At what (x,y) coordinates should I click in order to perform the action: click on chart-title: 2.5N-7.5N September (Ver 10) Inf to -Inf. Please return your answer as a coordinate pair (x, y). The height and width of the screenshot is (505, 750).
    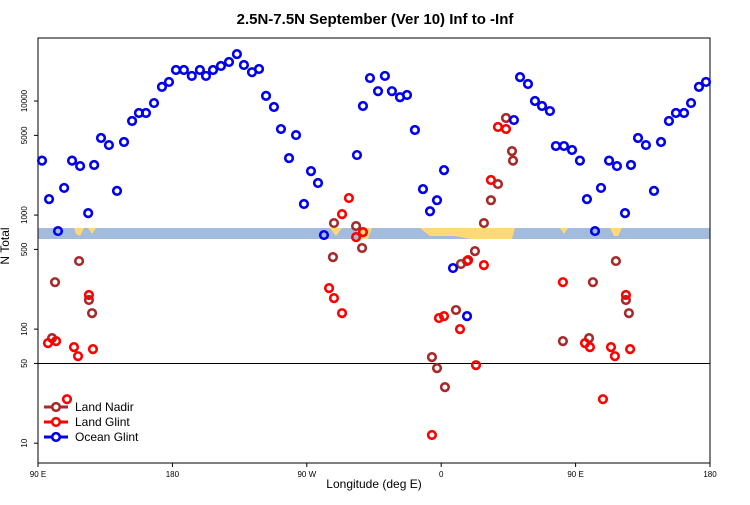
    Looking at the image, I should click on (376, 19).